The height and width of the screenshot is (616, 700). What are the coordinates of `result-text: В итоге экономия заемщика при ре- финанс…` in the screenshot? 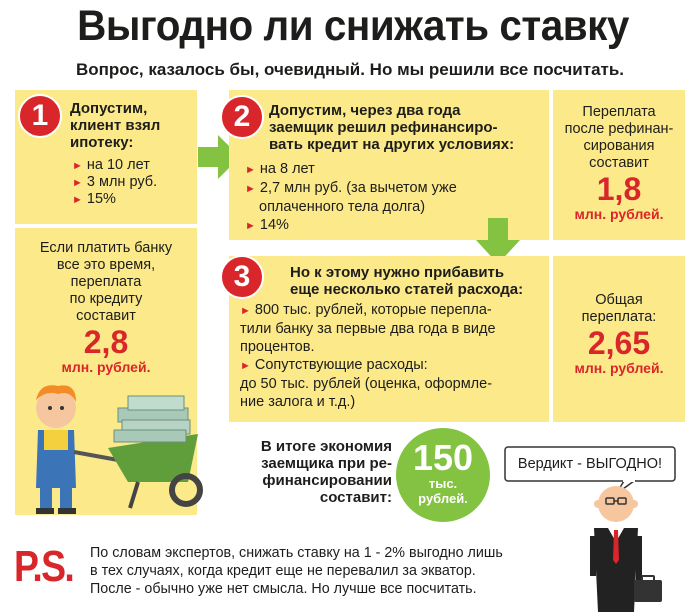 It's located at (326, 472).